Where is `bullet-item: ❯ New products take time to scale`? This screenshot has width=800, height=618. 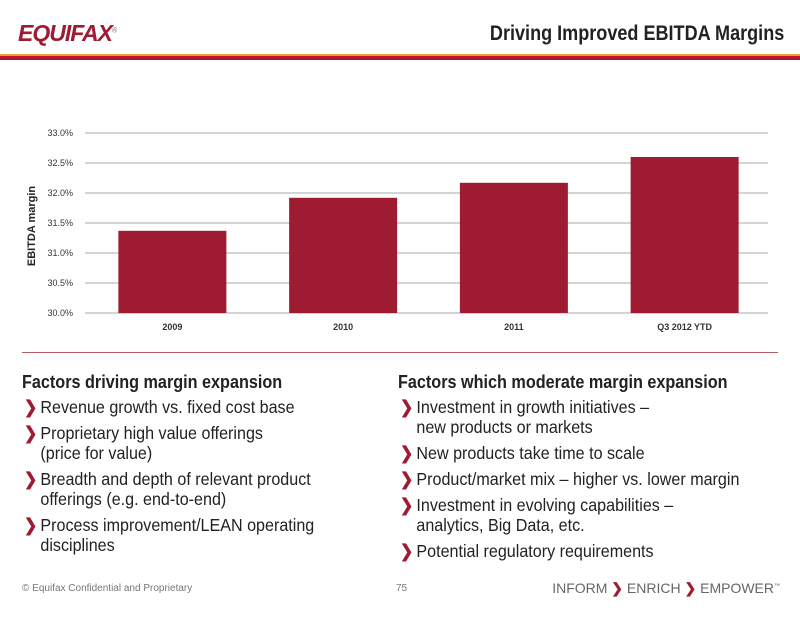
bullet-item: ❯ New products take time to scale is located at coordinates (568, 453).